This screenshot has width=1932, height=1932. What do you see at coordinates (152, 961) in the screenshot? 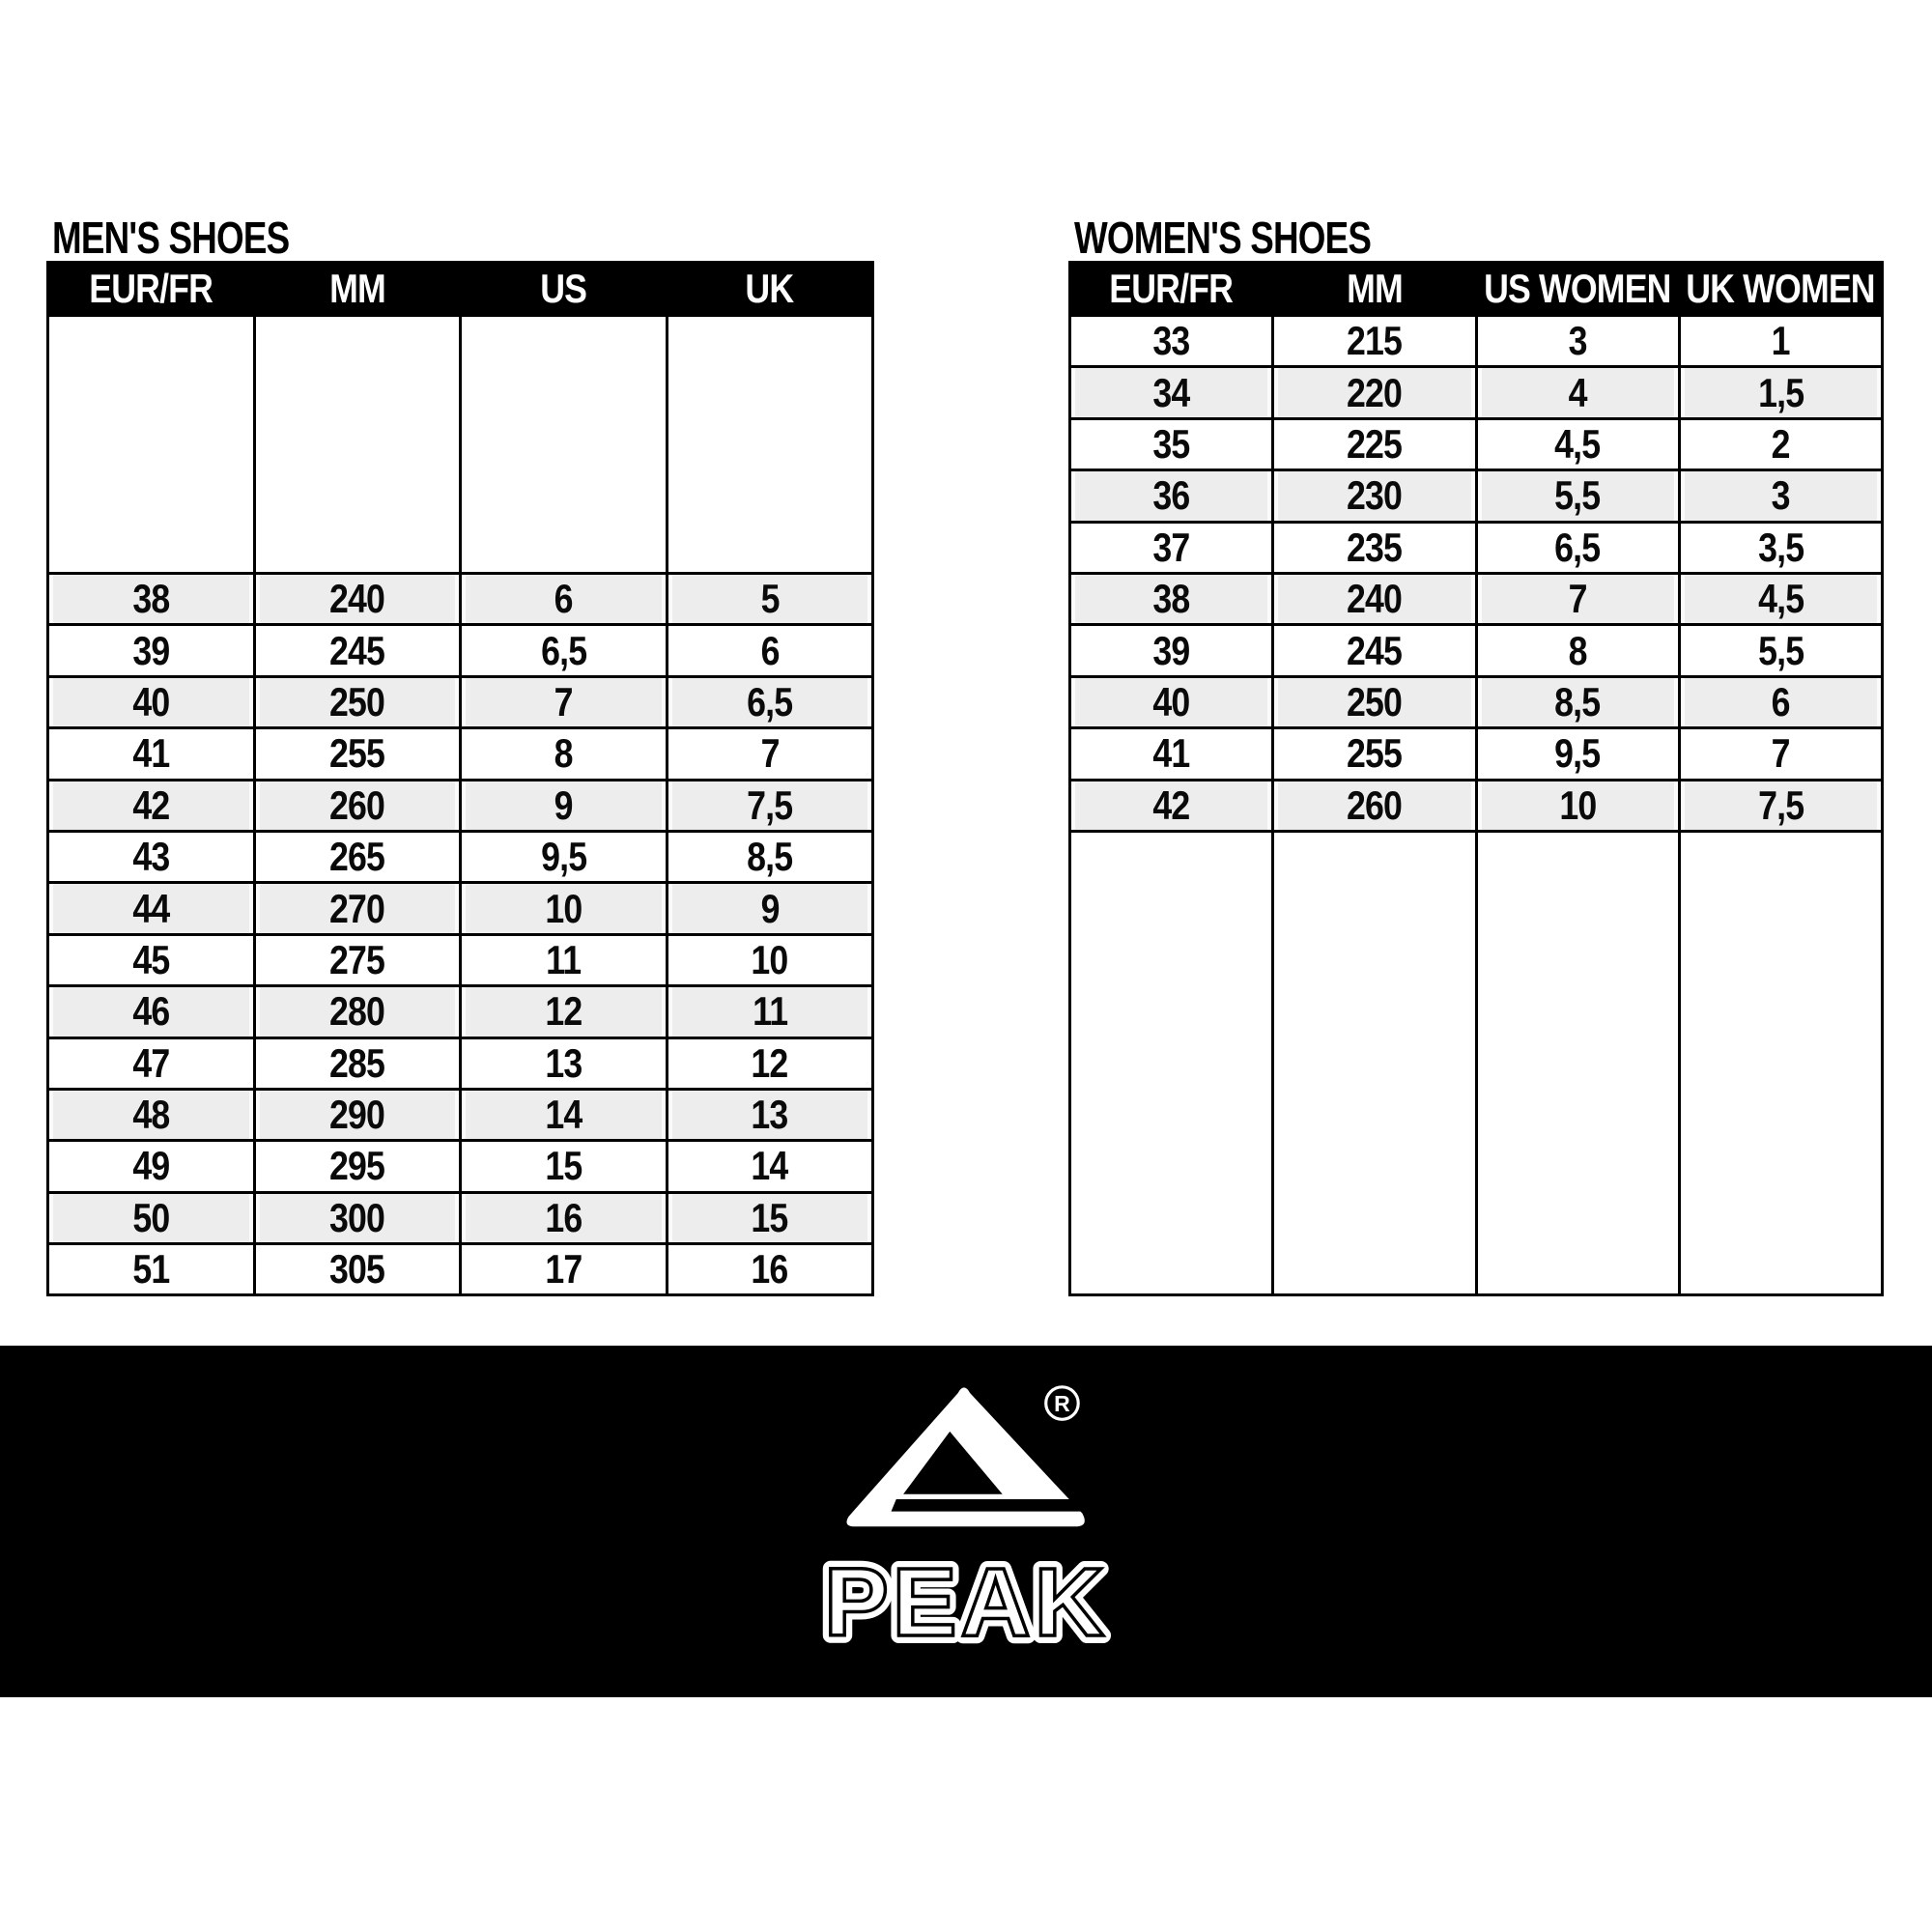
I see `table-cell: 45` at bounding box center [152, 961].